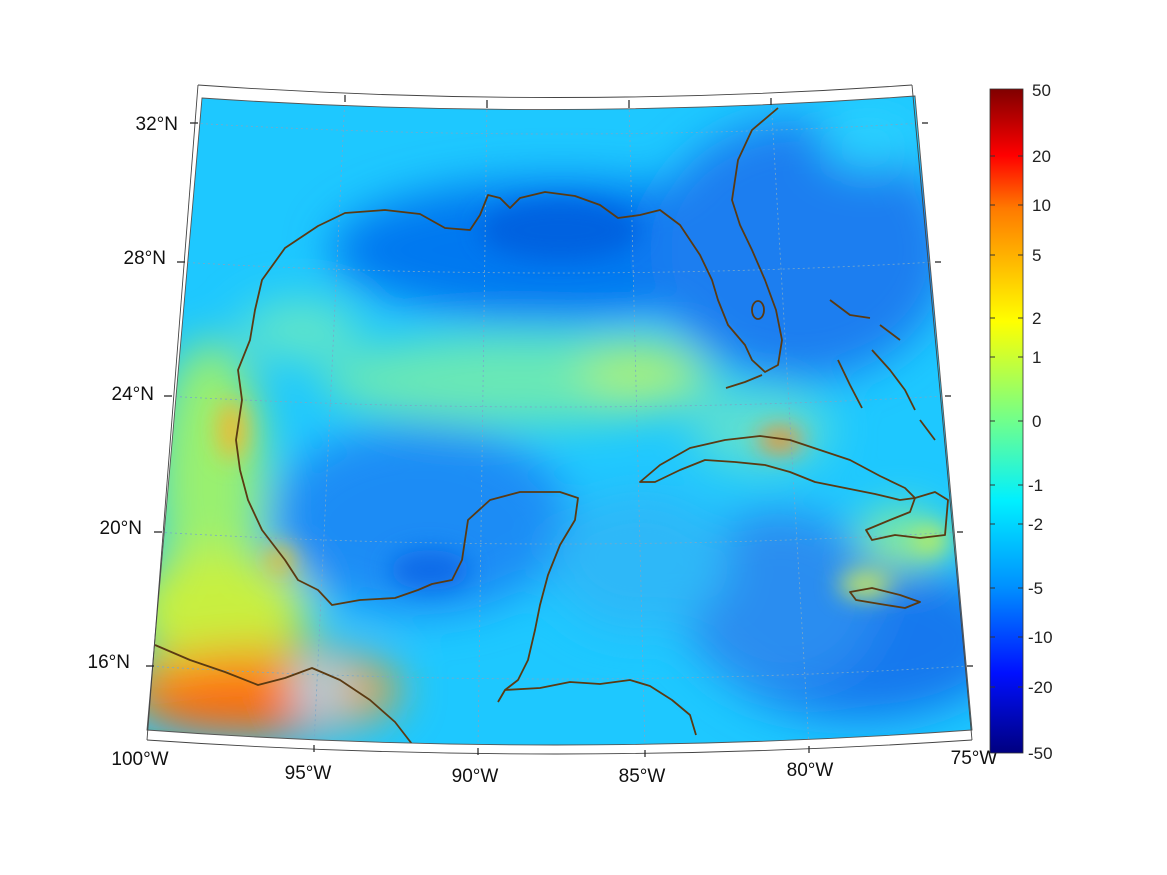  What do you see at coordinates (885, 598) in the screenshot?
I see `jamaica` at bounding box center [885, 598].